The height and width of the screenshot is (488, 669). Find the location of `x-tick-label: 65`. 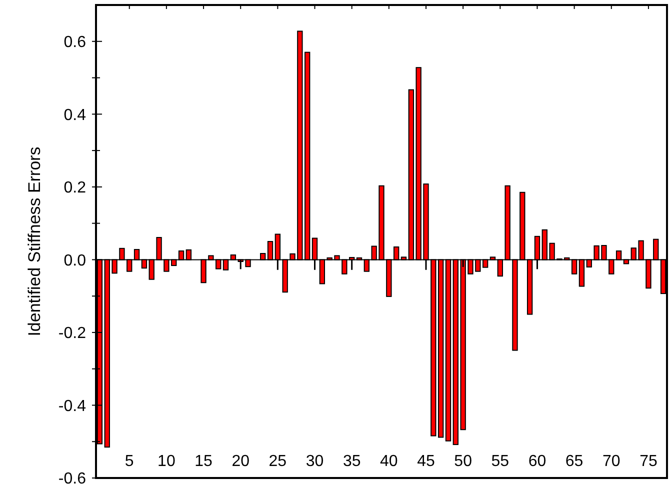

x-tick-label: 65 is located at coordinates (574, 461).